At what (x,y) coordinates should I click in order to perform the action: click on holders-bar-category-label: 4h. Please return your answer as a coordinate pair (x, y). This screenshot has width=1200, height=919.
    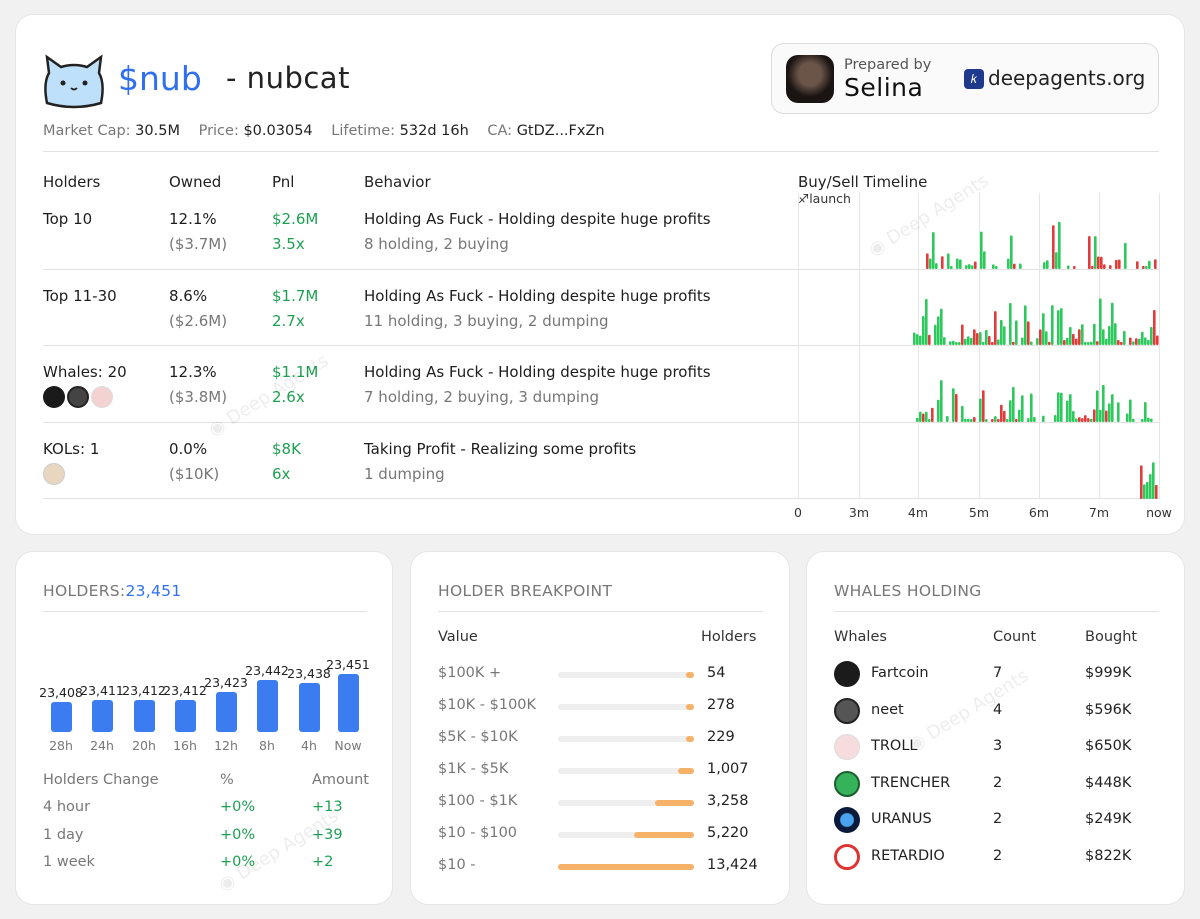
    Looking at the image, I should click on (309, 745).